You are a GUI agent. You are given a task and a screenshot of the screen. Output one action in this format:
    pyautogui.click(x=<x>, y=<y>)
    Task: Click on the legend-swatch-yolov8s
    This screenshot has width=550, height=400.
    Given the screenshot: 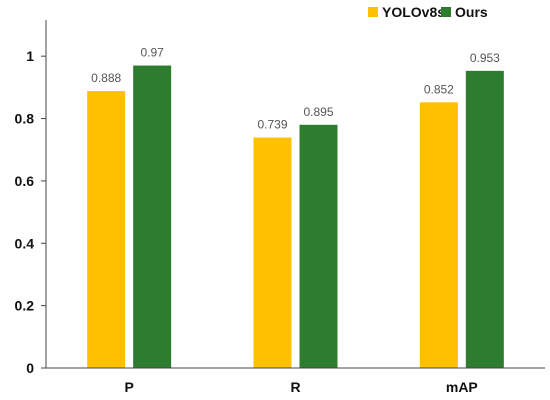 What is the action you would take?
    pyautogui.click(x=373, y=12)
    